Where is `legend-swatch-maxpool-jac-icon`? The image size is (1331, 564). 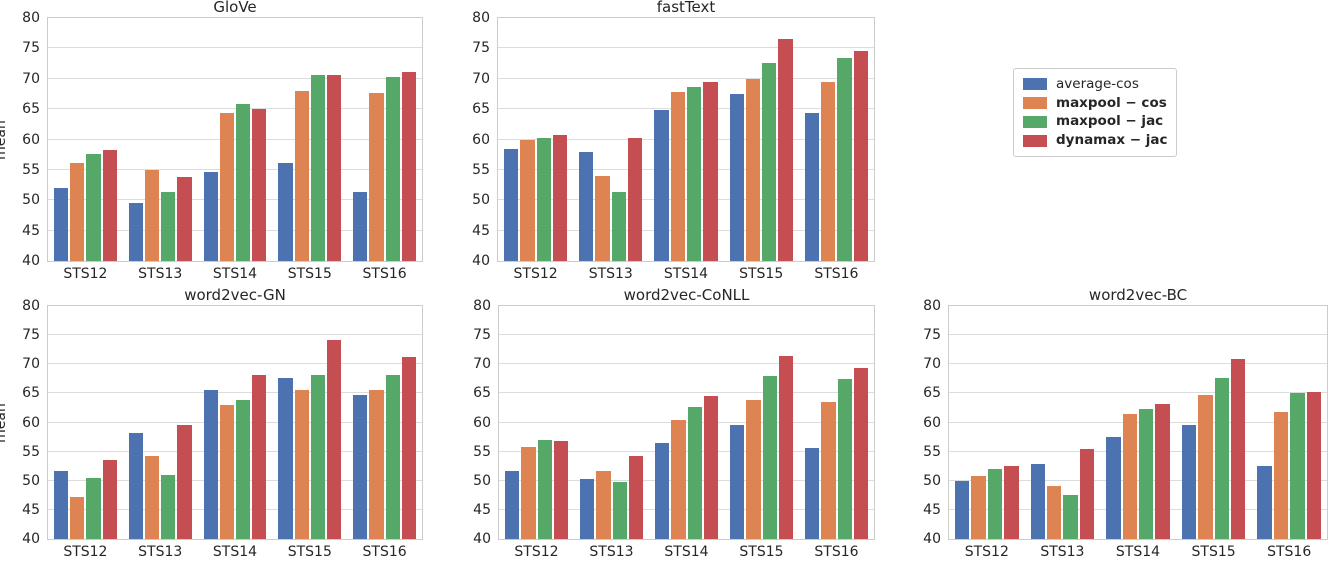 legend-swatch-maxpool-jac-icon is located at coordinates (1035, 121).